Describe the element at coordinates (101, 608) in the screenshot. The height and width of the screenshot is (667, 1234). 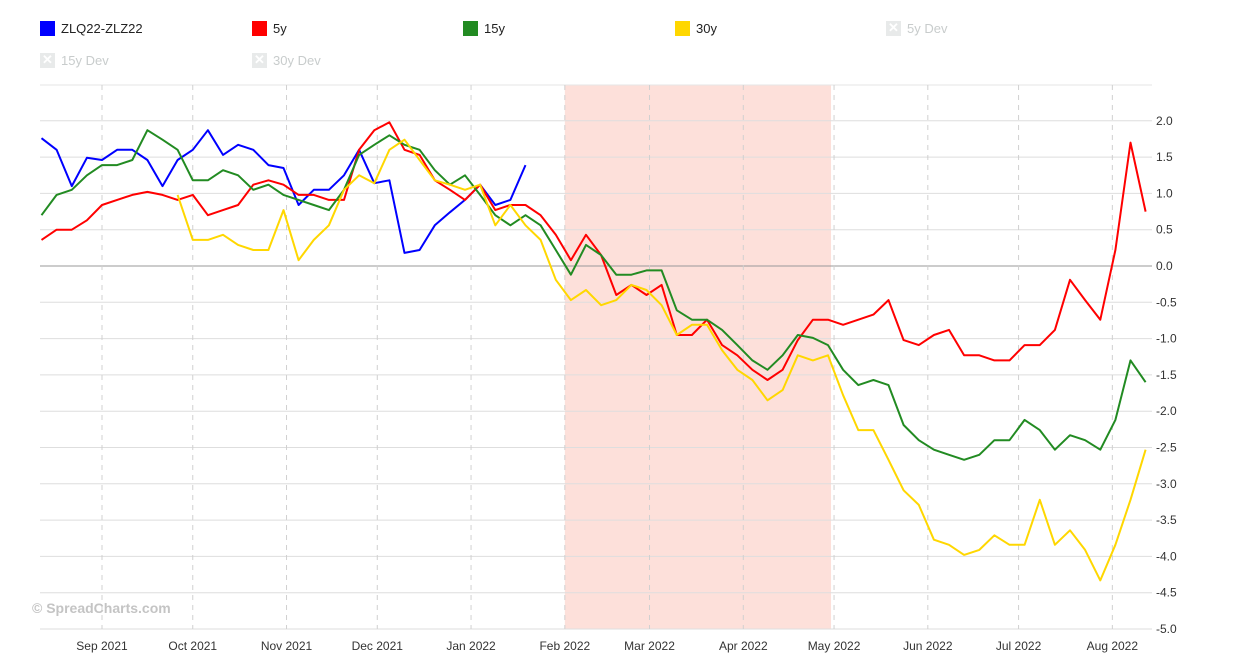
I see `watermark: © SpreadCharts.com` at that location.